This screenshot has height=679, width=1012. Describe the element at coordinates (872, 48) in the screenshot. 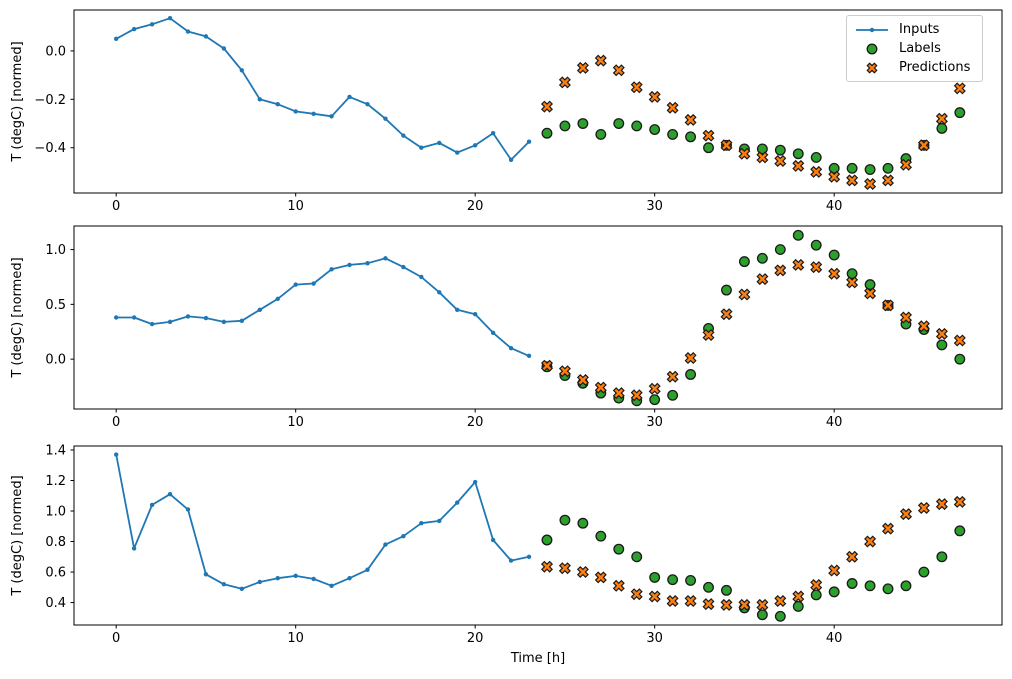

I see `labels-circle-icon` at that location.